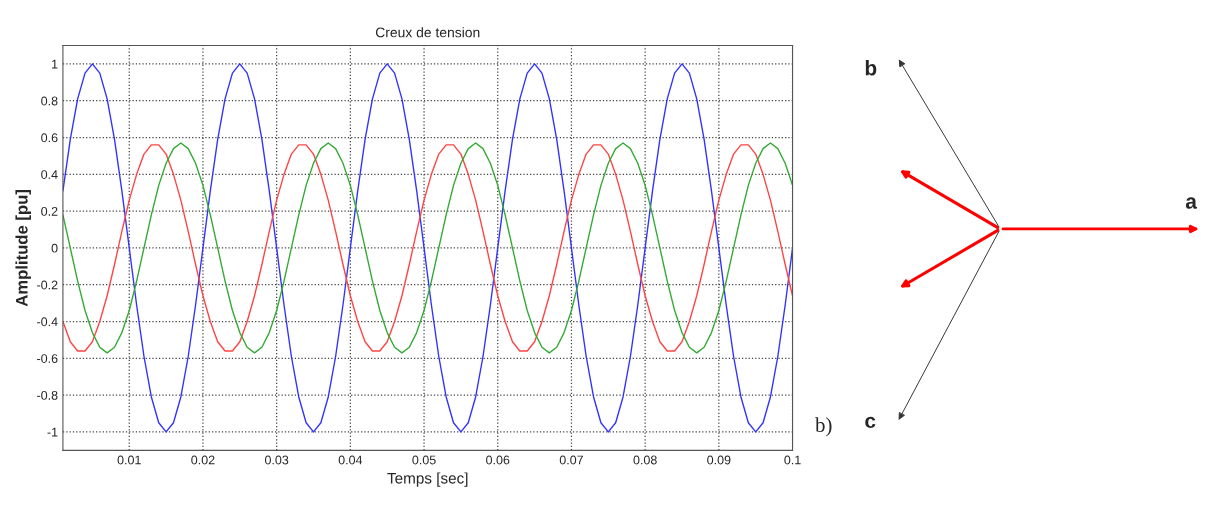 Image resolution: width=1210 pixels, height=506 pixels. What do you see at coordinates (498, 460) in the screenshot?
I see `x-tick-label: 0.06` at bounding box center [498, 460].